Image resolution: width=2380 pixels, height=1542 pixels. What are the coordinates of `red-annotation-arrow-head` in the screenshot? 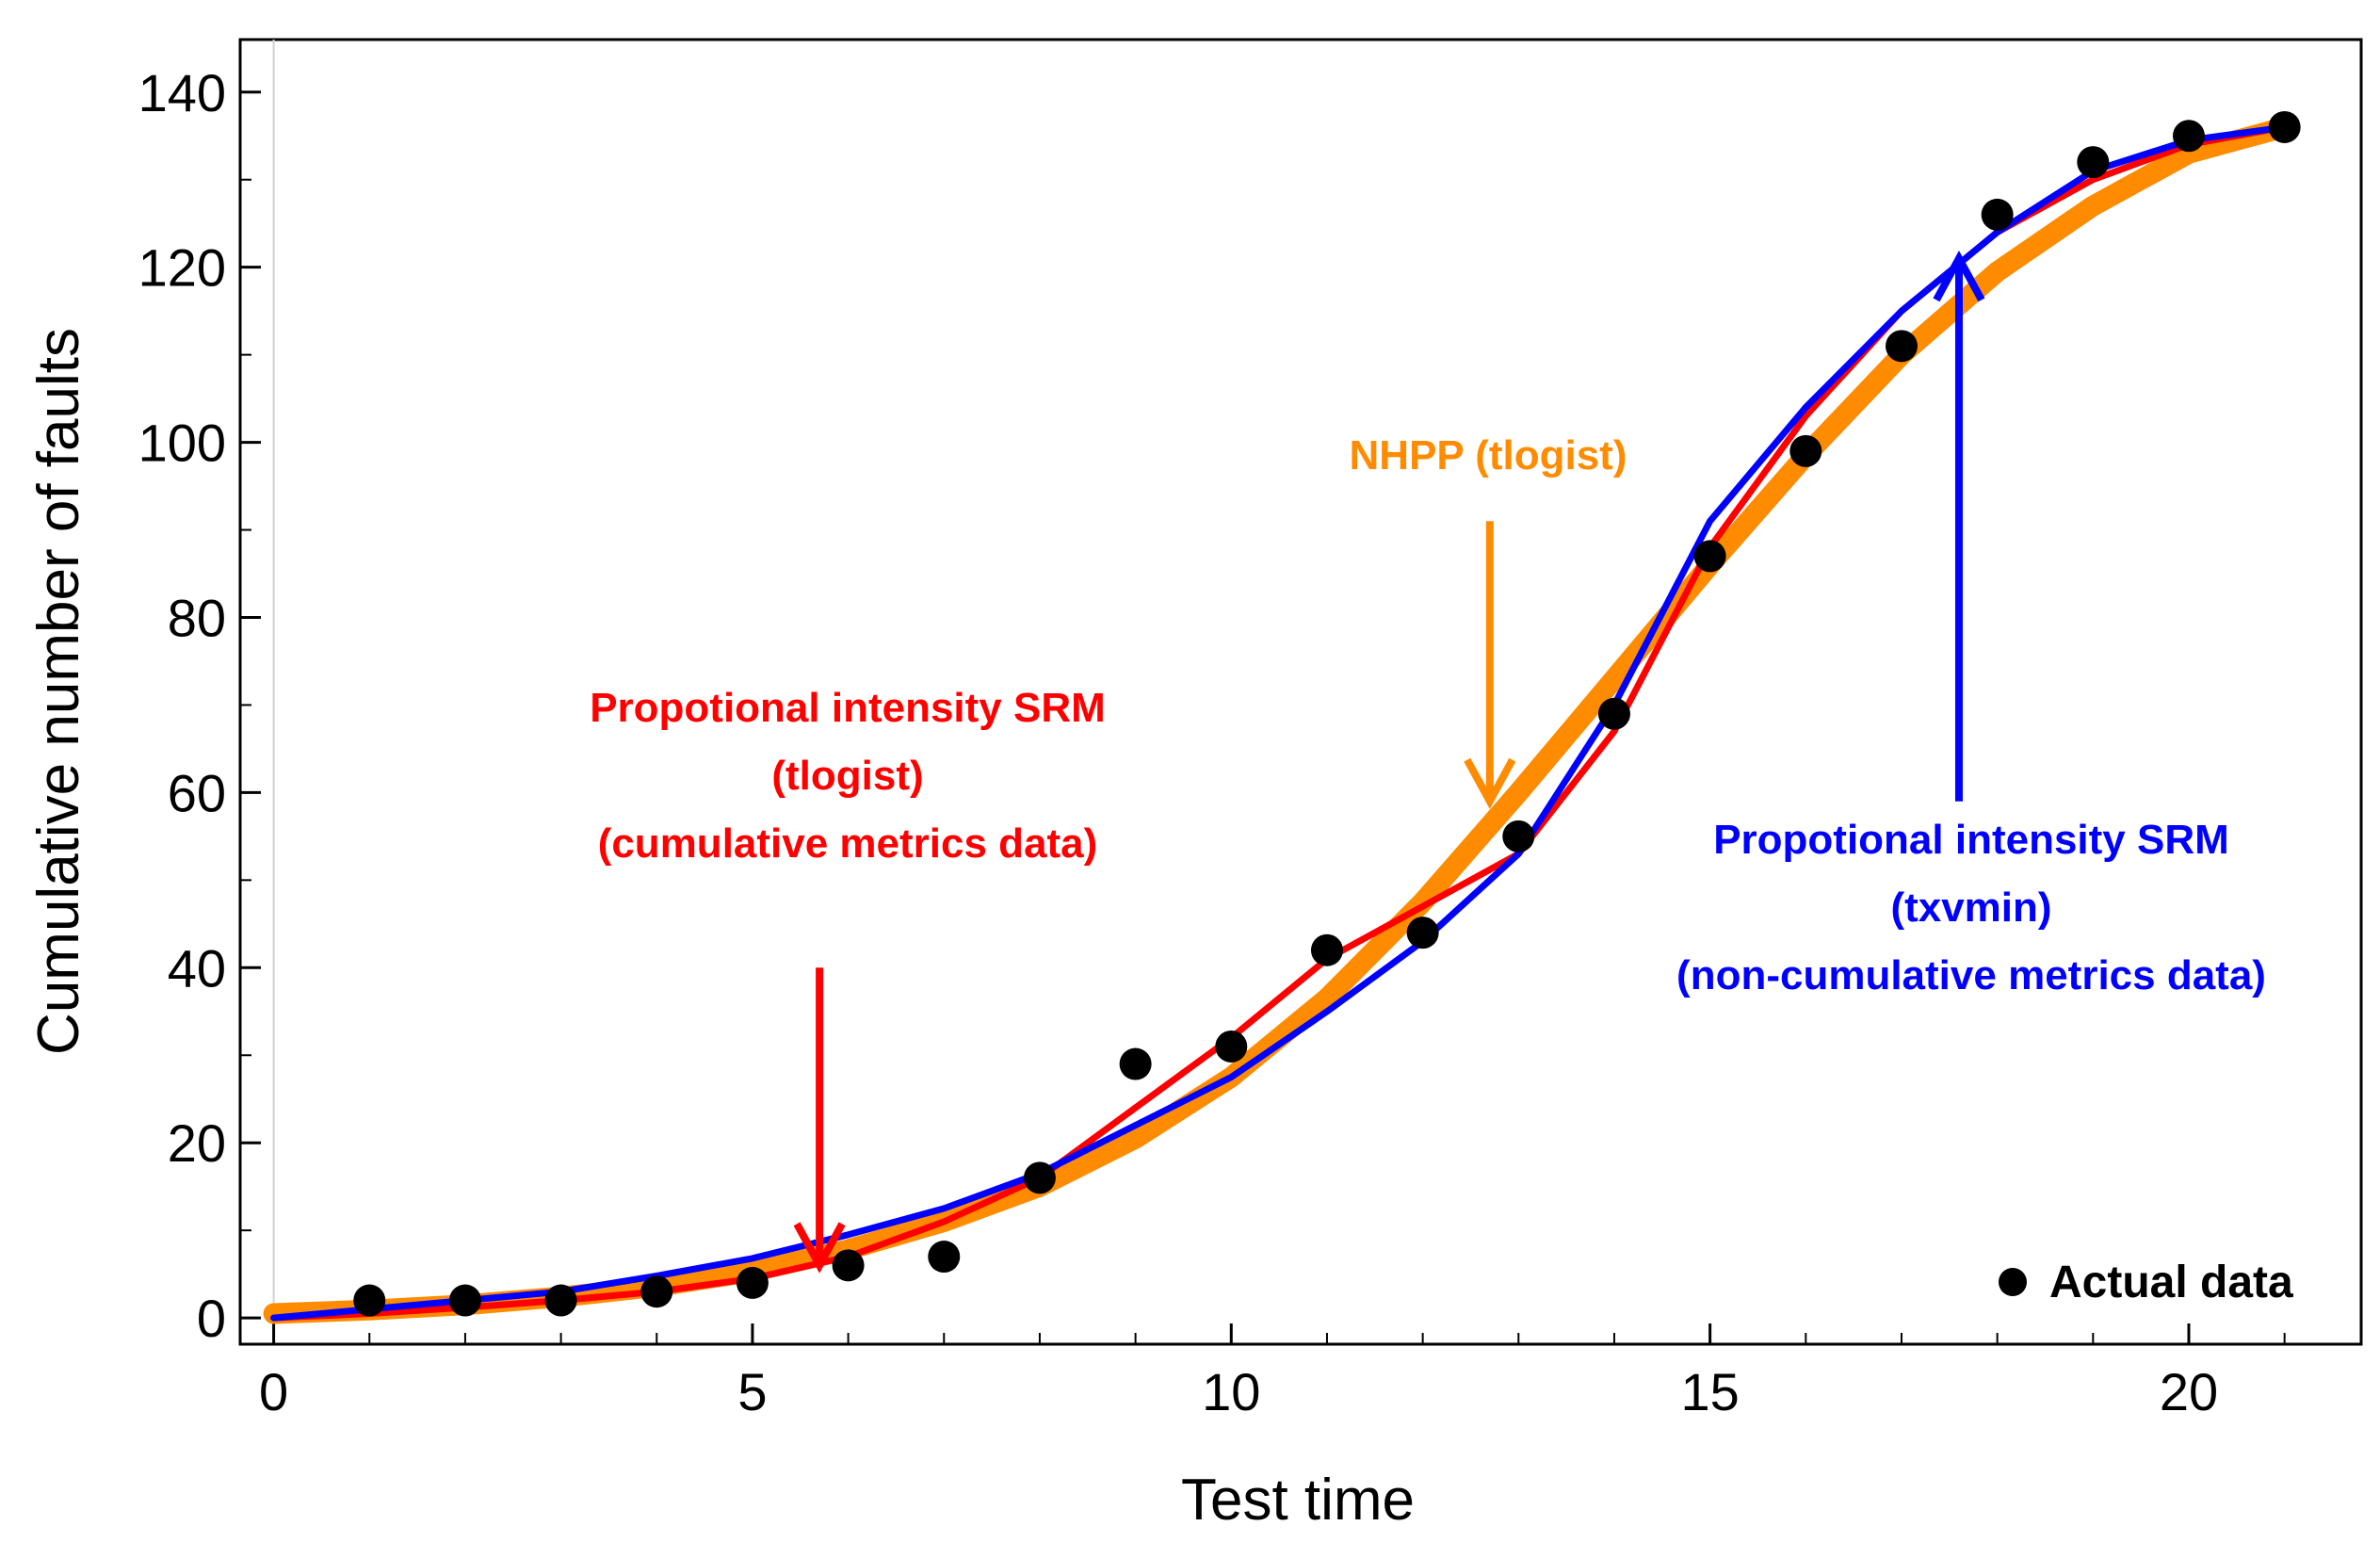 It's located at (819, 1248).